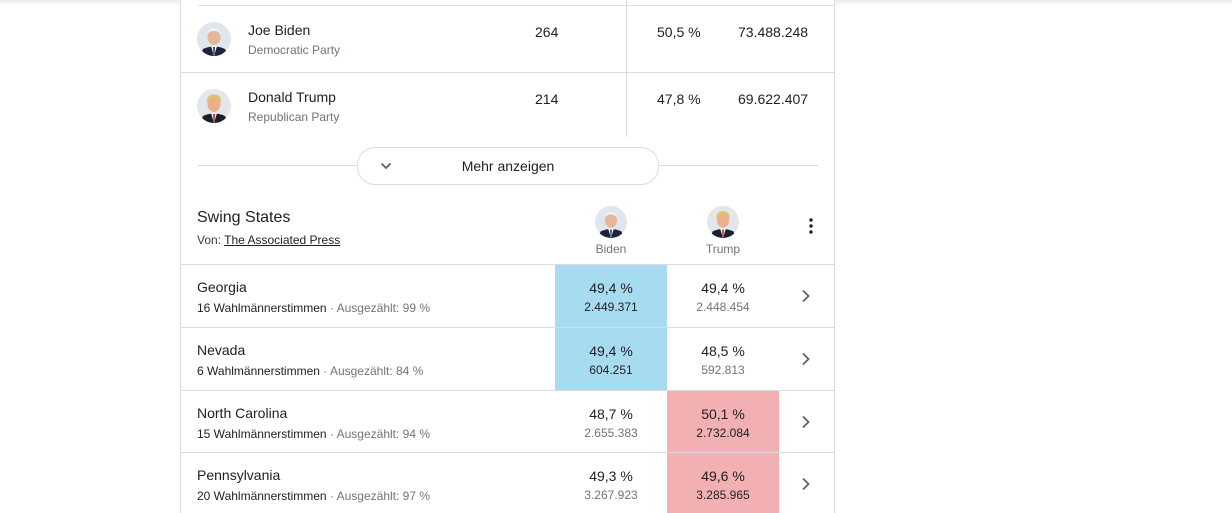 The height and width of the screenshot is (513, 1232). What do you see at coordinates (723, 351) in the screenshot?
I see `trump-percent: 48,5 %` at bounding box center [723, 351].